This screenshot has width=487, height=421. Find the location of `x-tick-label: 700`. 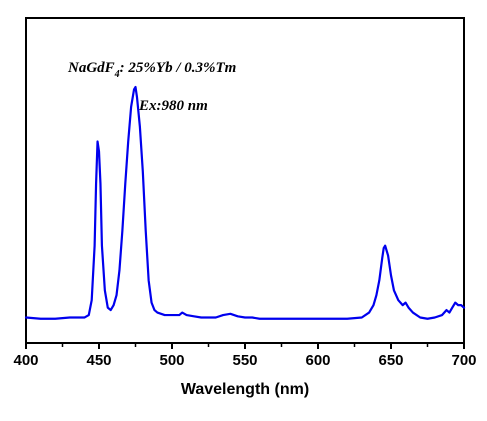

x-tick-label: 700 is located at coordinates (463, 360).